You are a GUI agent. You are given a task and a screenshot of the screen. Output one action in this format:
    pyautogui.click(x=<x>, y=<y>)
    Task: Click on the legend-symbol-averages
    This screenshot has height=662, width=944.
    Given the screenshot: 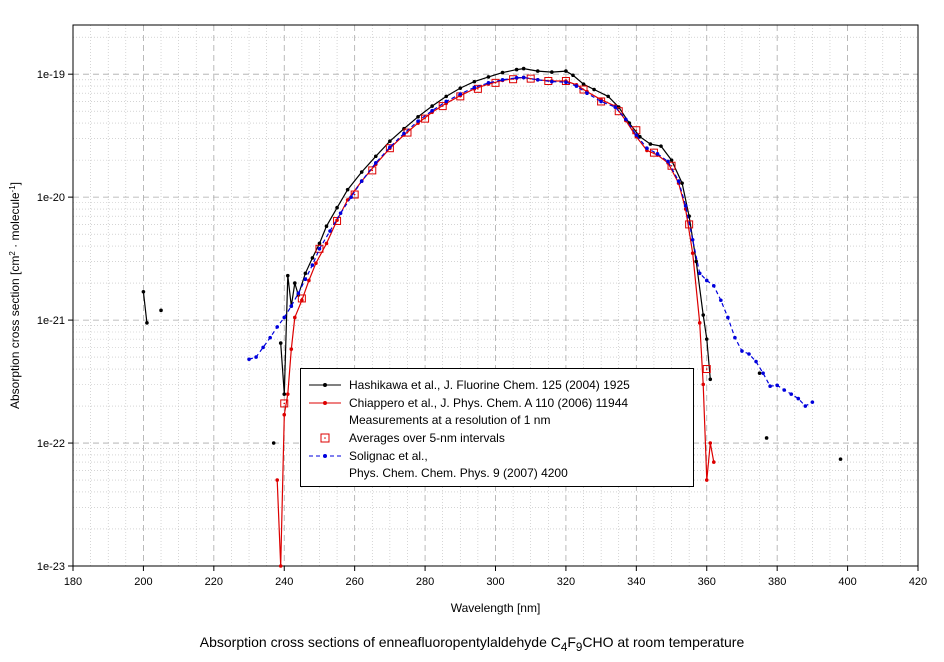 What is the action you would take?
    pyautogui.click(x=325, y=438)
    